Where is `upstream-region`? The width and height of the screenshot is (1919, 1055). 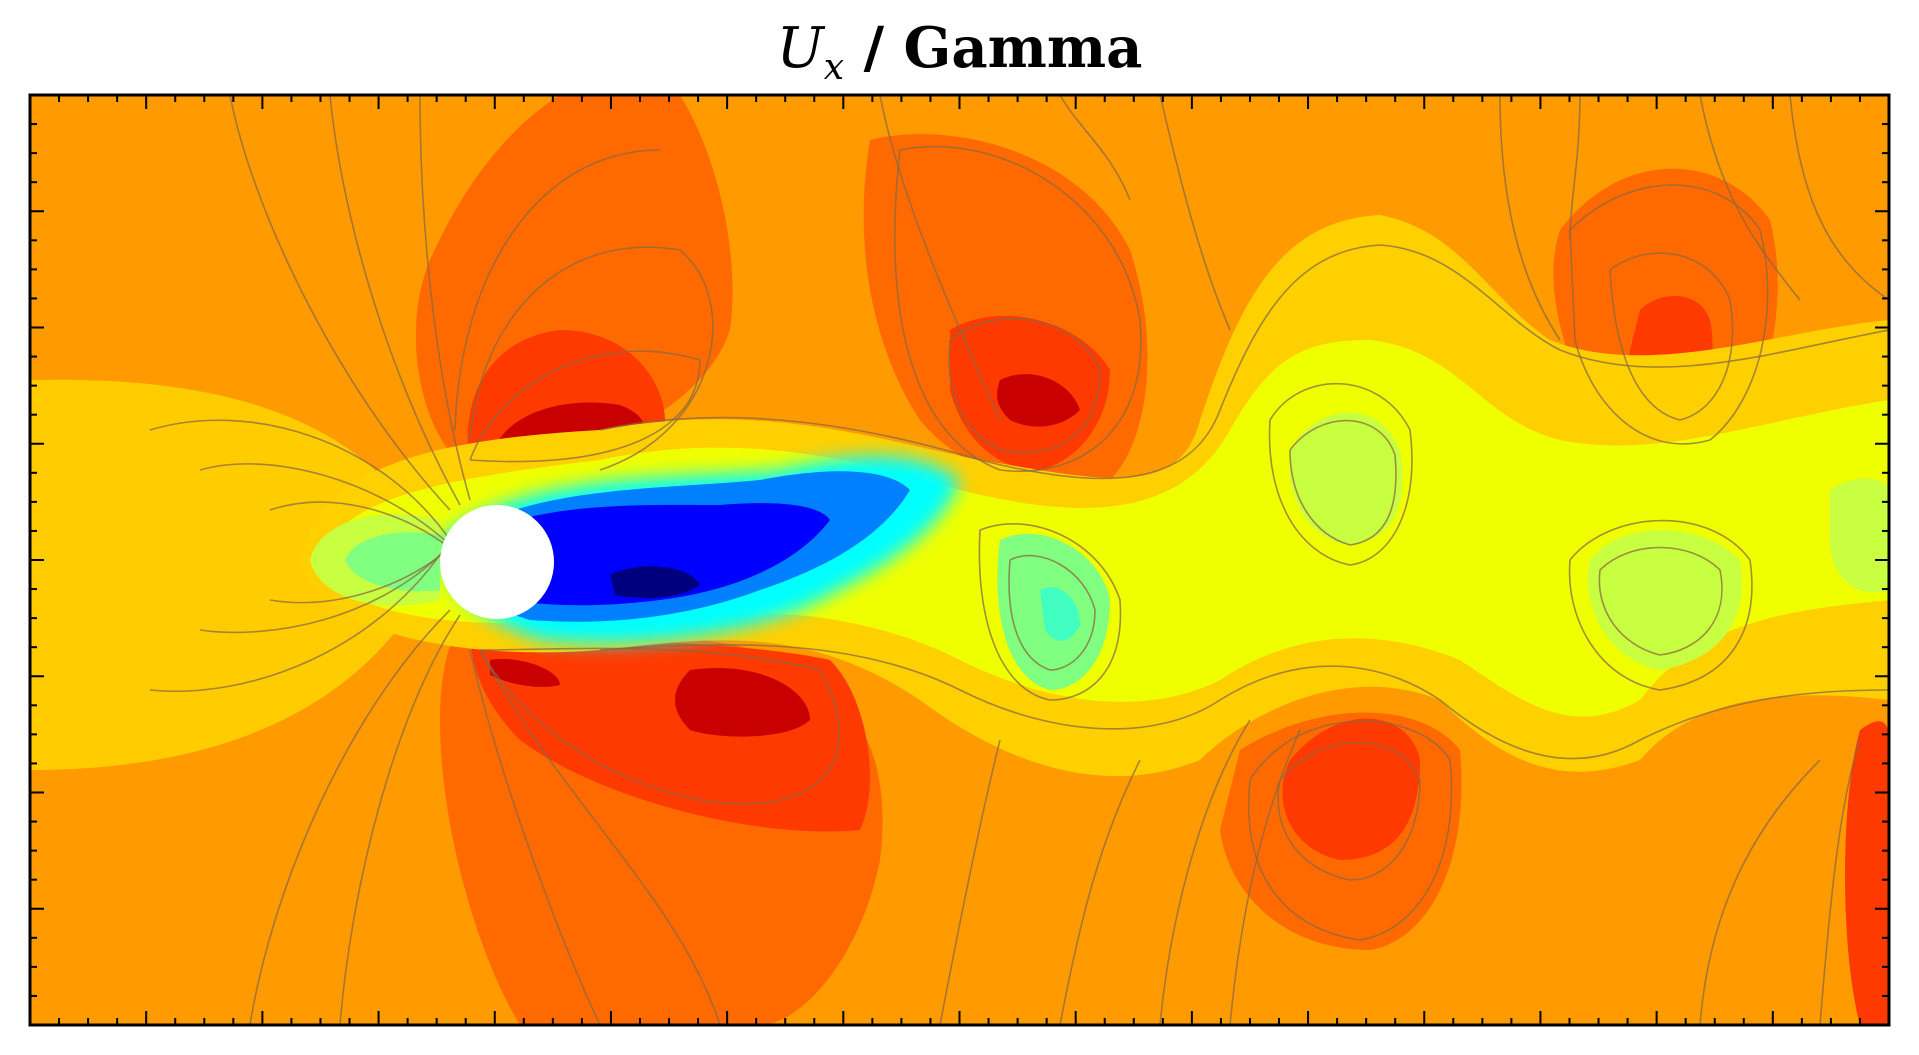 upstream-region is located at coordinates (235, 574).